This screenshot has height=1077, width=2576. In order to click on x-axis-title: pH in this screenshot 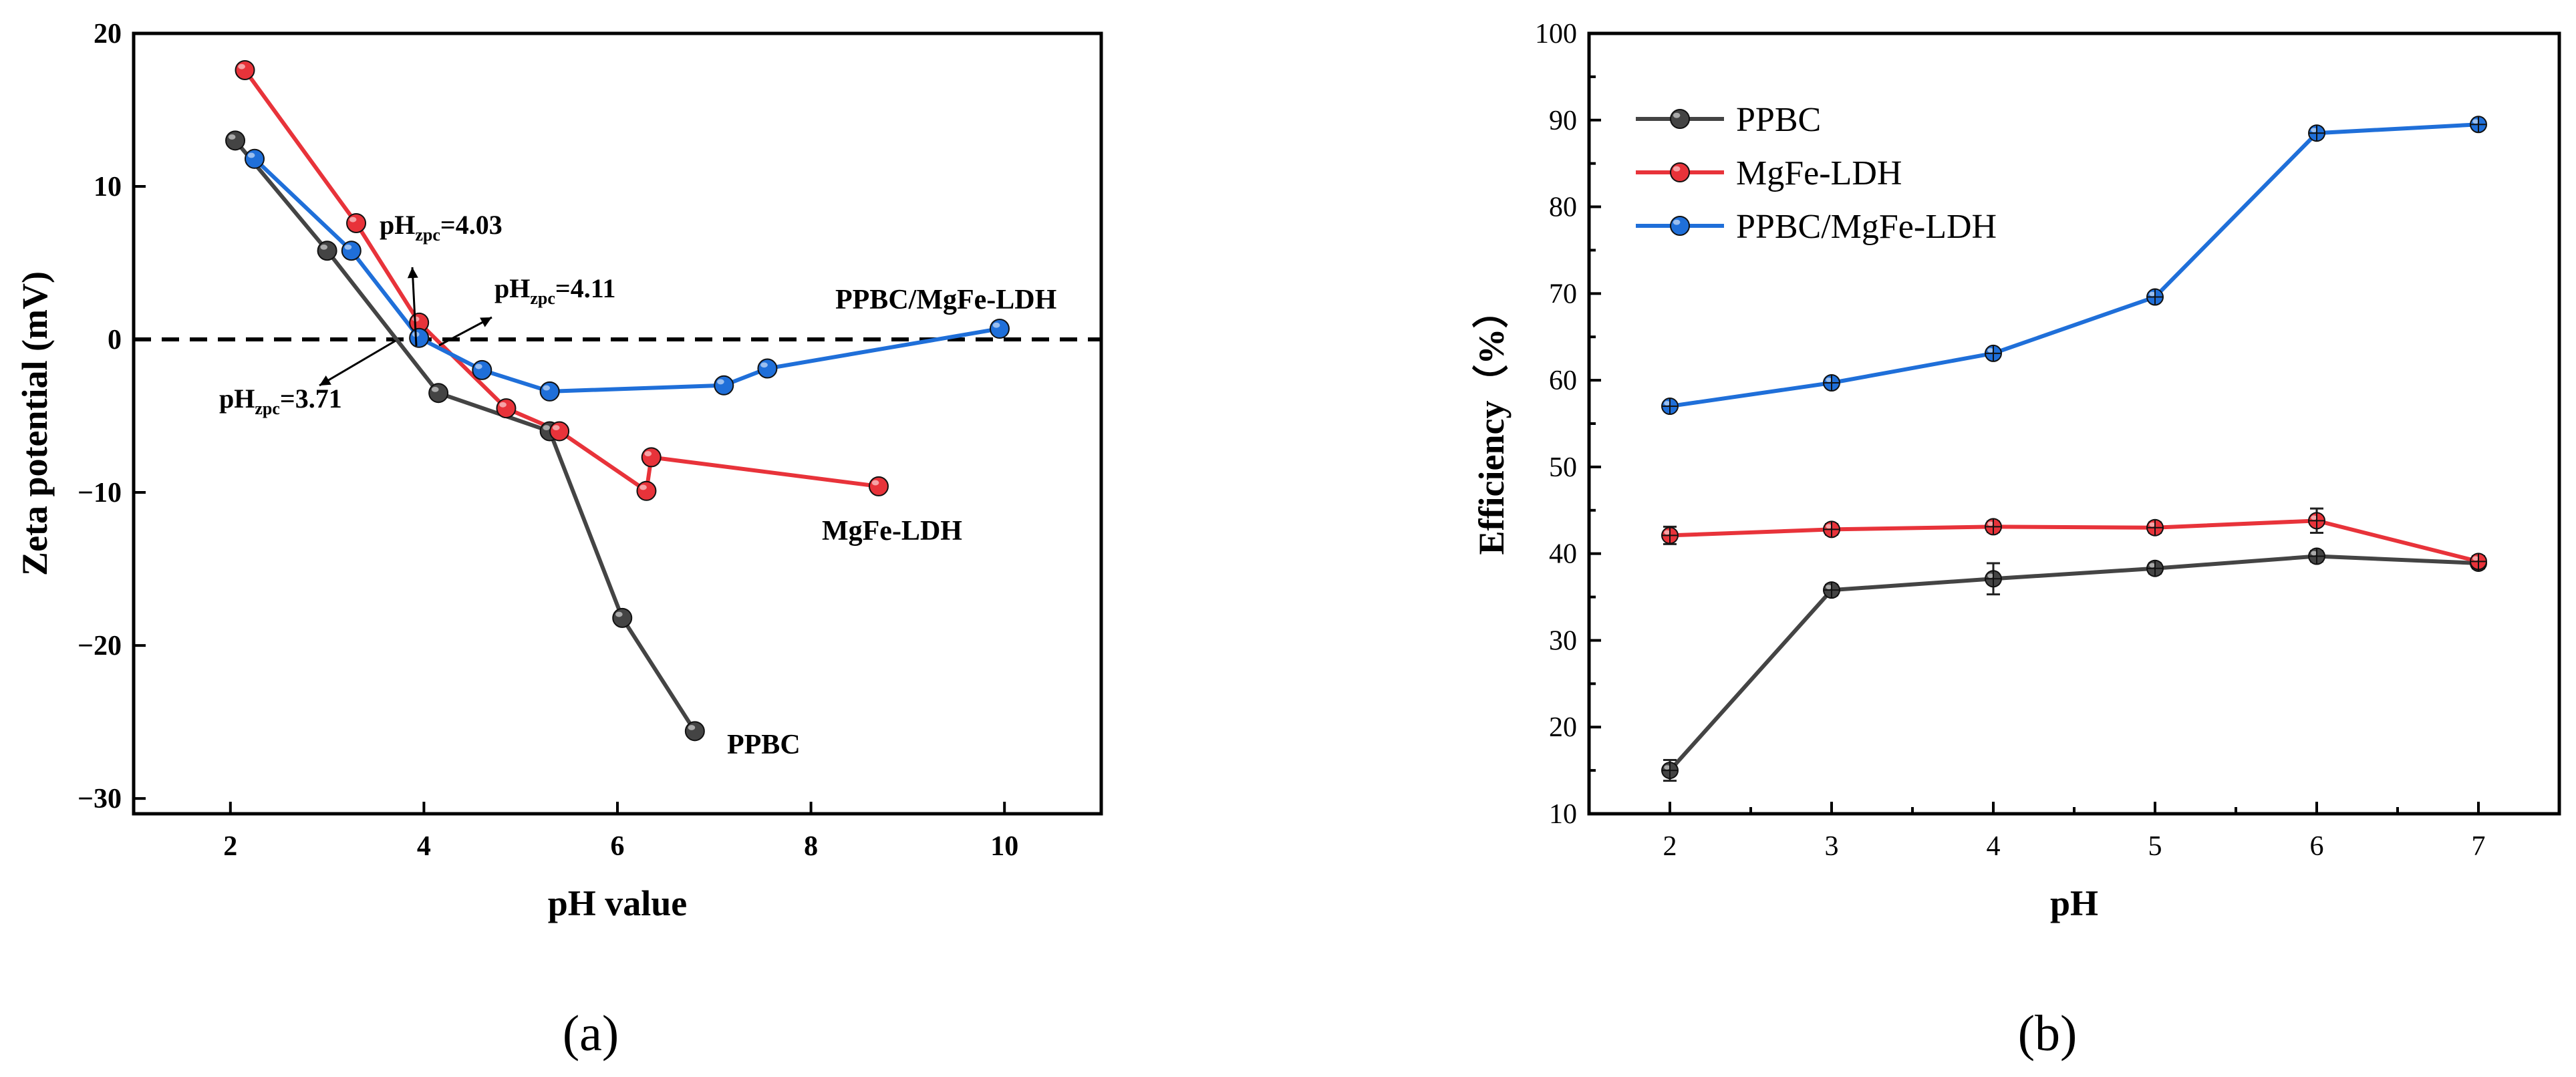, I will do `click(2074, 903)`.